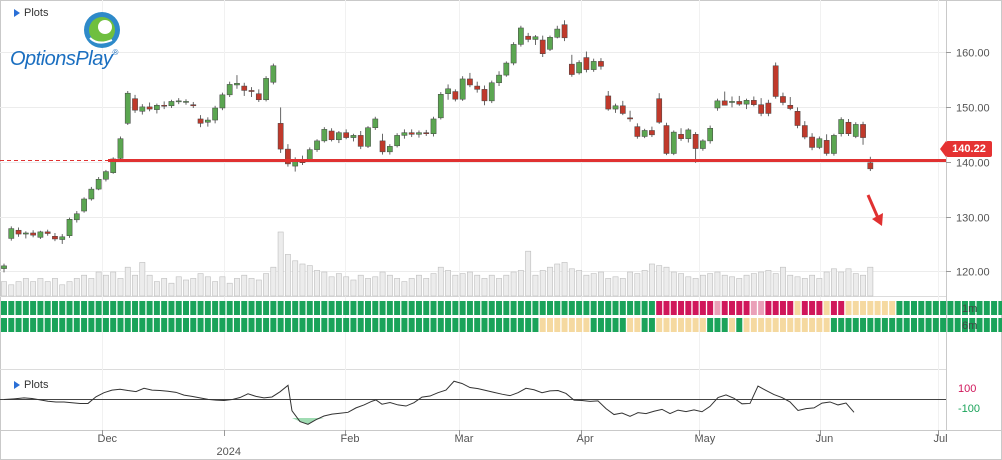 The width and height of the screenshot is (1002, 460). What do you see at coordinates (973, 219) in the screenshot?
I see `price-axis-label: 130.00` at bounding box center [973, 219].